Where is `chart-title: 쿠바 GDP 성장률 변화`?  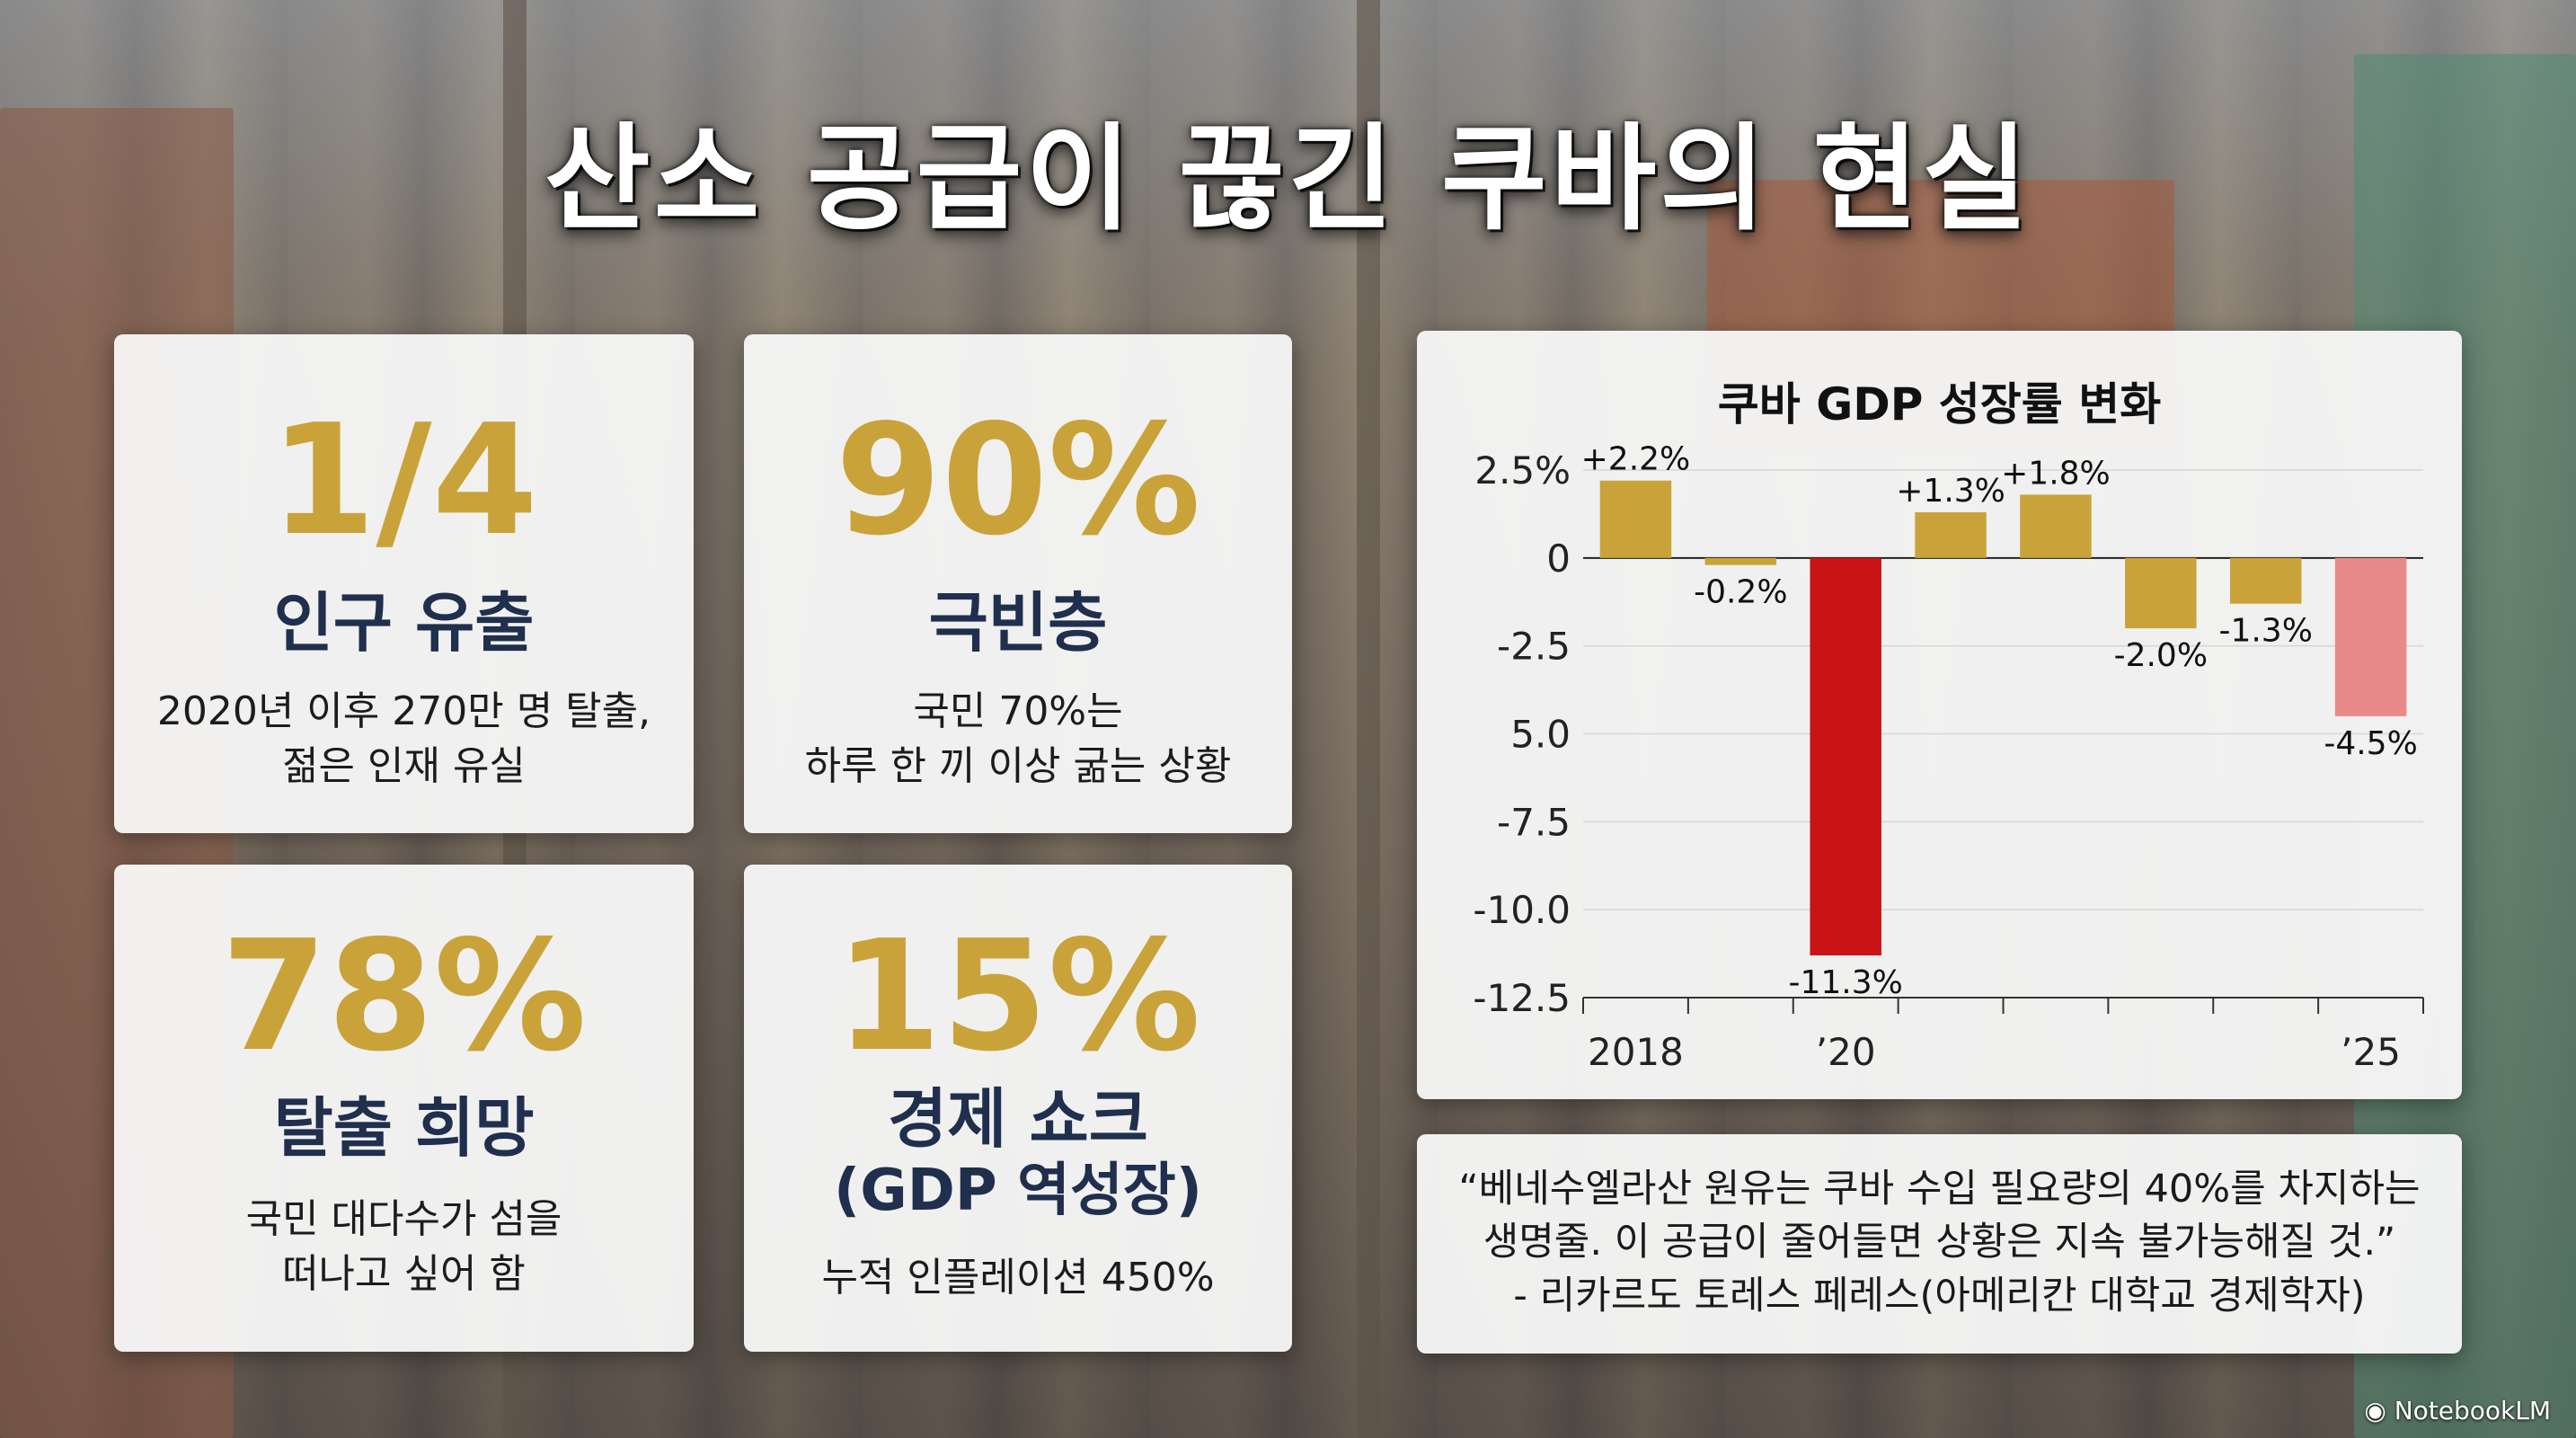 chart-title: 쿠바 GDP 성장률 변화 is located at coordinates (1939, 404).